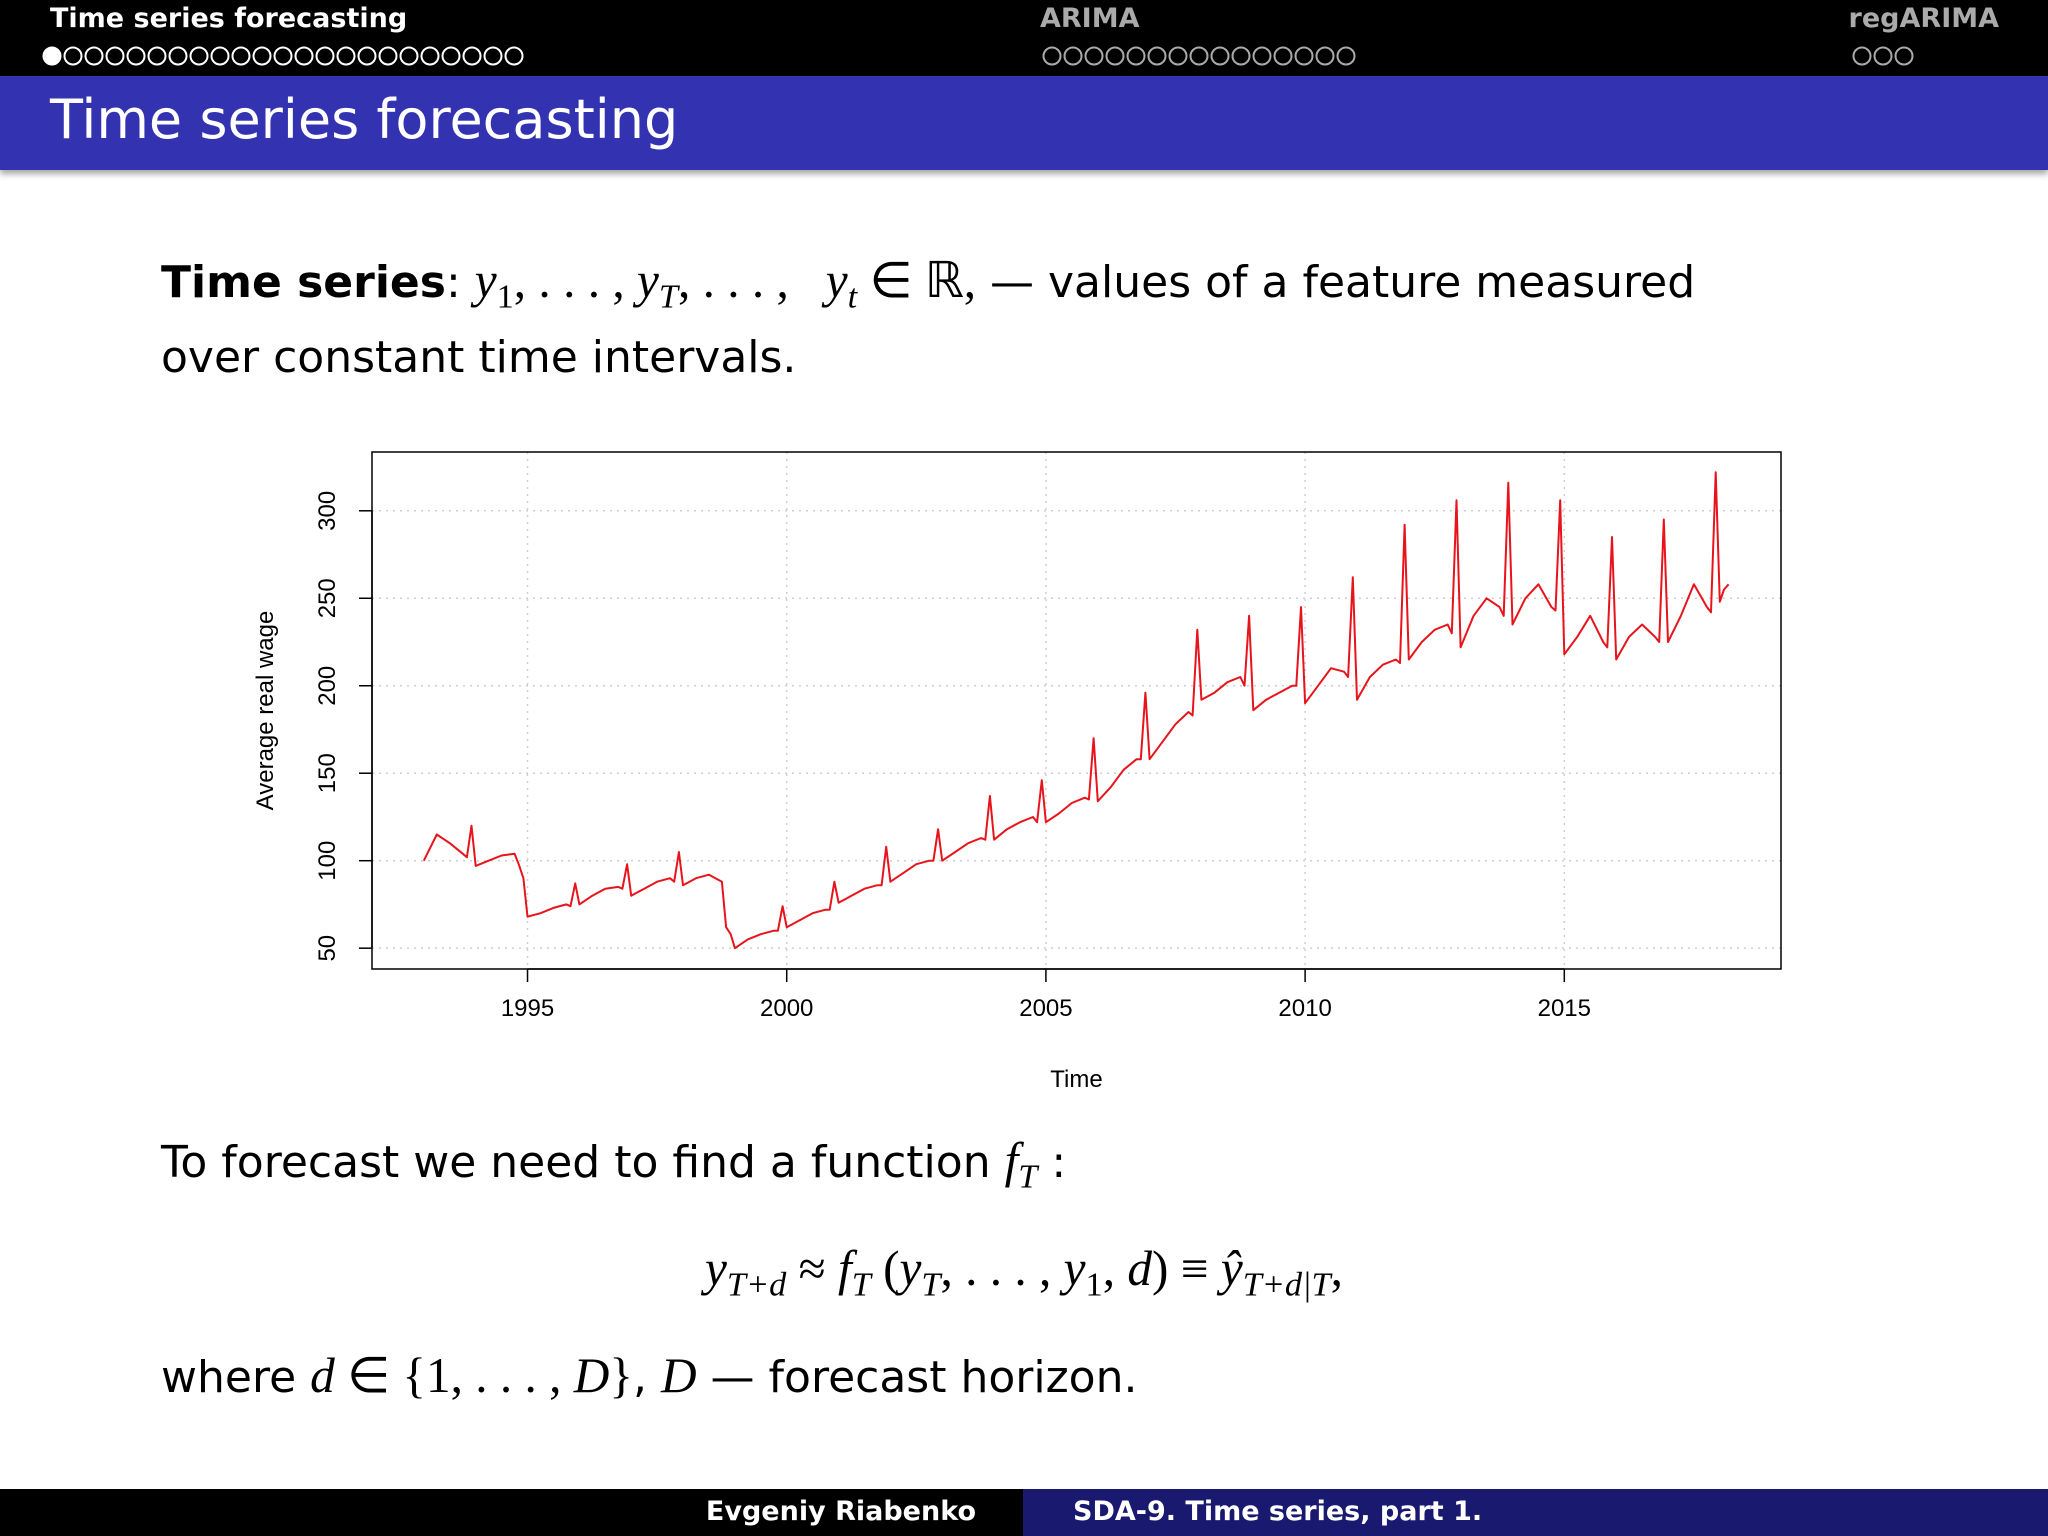 The width and height of the screenshot is (2048, 1536). I want to click on footer-author: Evgeniy Riabenko, so click(840, 1511).